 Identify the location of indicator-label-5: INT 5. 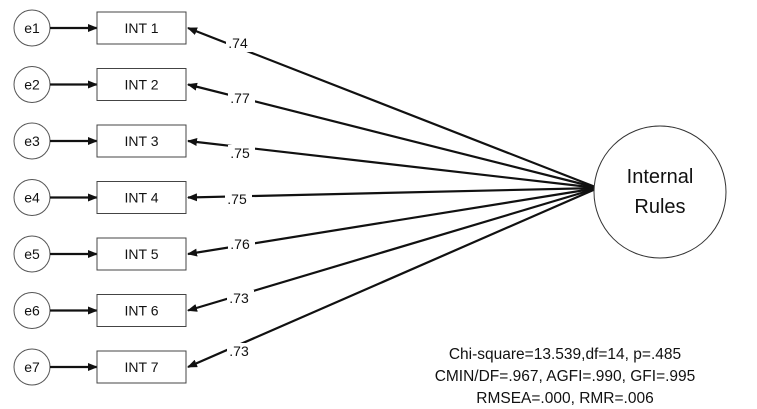
(142, 254).